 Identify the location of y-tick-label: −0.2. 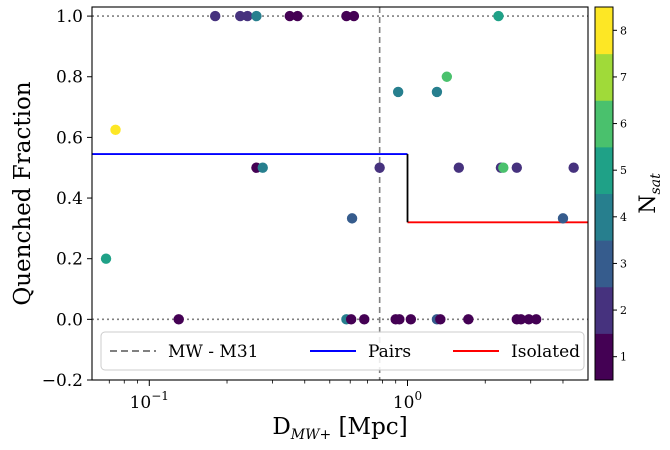
(62, 381).